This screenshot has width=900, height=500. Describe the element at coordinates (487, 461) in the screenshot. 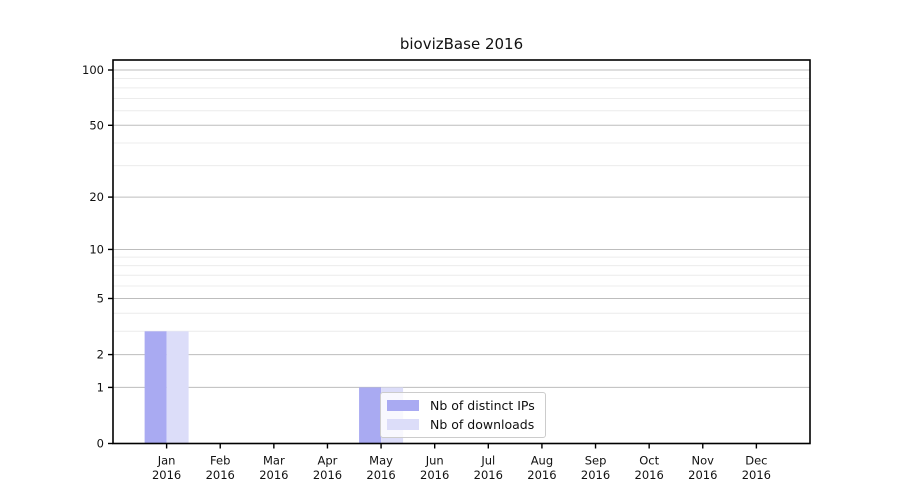

I see `x-tick-label-month: Jul` at that location.